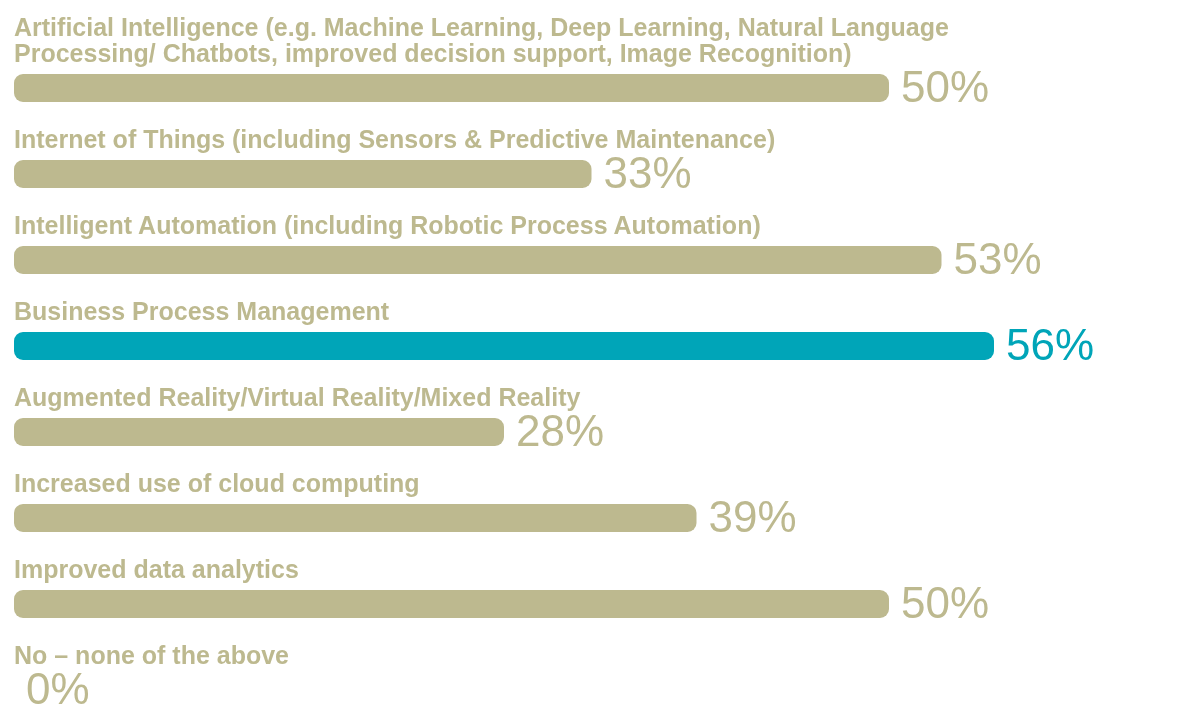 The image size is (1200, 722). What do you see at coordinates (387, 225) in the screenshot?
I see `y-tick-label: Intelligent Automation (including Robotic Process Automation)` at bounding box center [387, 225].